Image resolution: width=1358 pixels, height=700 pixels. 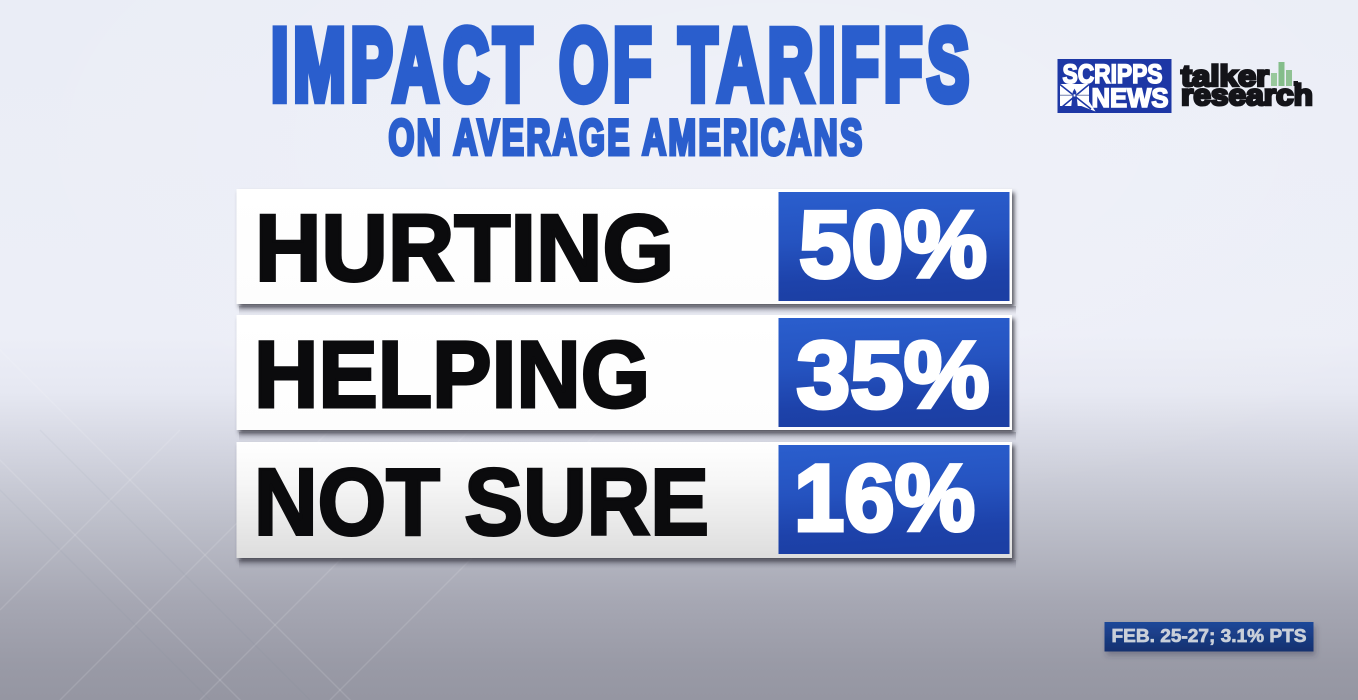 What do you see at coordinates (1247, 95) in the screenshot?
I see `svg-text: research` at bounding box center [1247, 95].